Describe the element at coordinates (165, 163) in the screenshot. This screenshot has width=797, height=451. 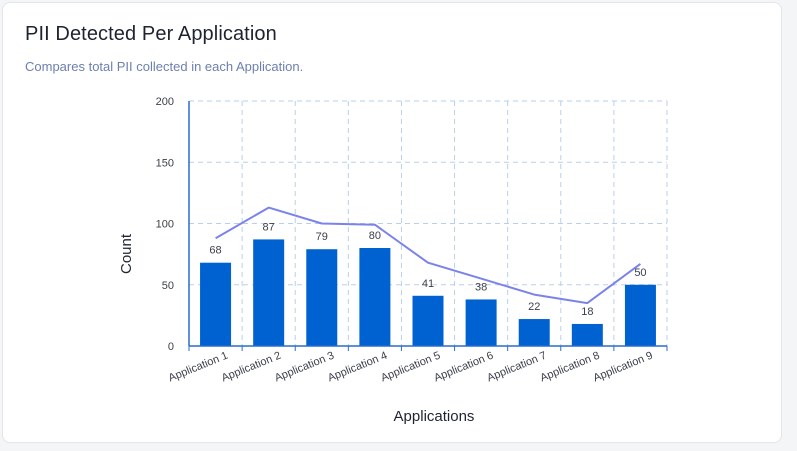
I see `y-tick-label: 150` at that location.